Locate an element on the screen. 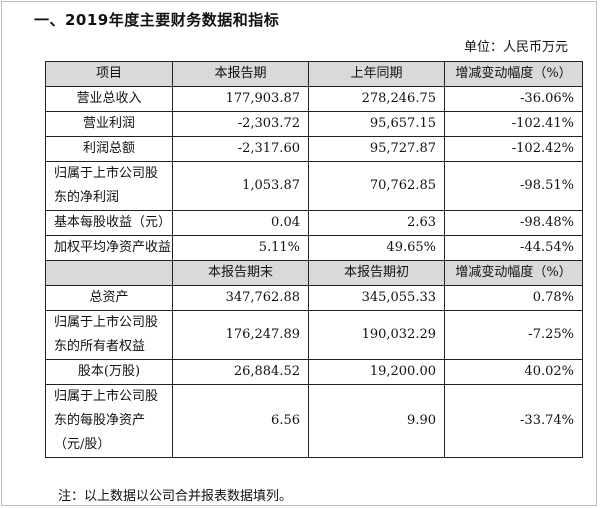  row-label: 营业利润 is located at coordinates (109, 124).